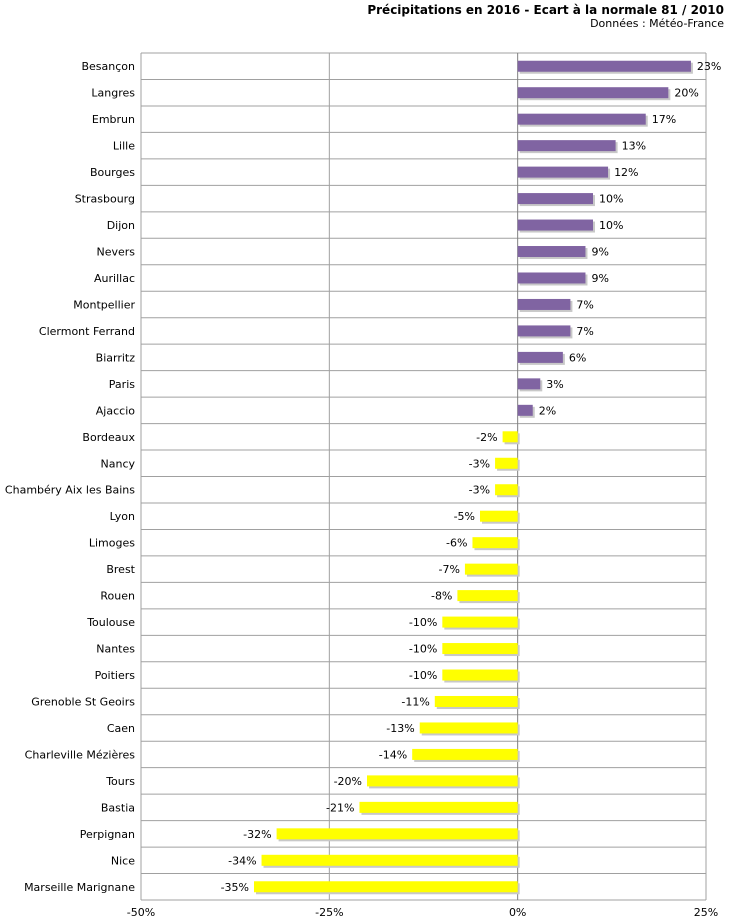 The image size is (730, 922). Describe the element at coordinates (456, 543) in the screenshot. I see `value-label: -6%` at that location.